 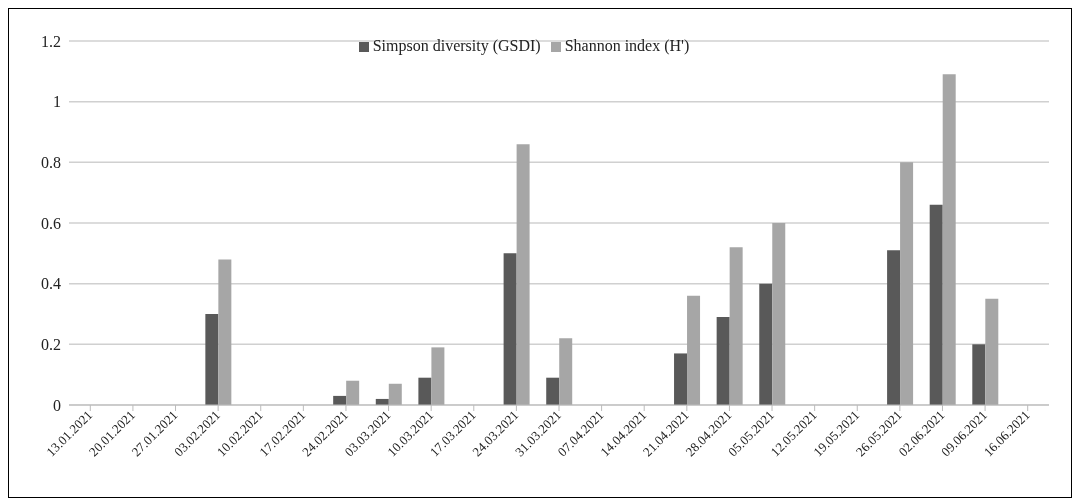 What do you see at coordinates (57, 405) in the screenshot?
I see `y-tick-label: 0` at bounding box center [57, 405].